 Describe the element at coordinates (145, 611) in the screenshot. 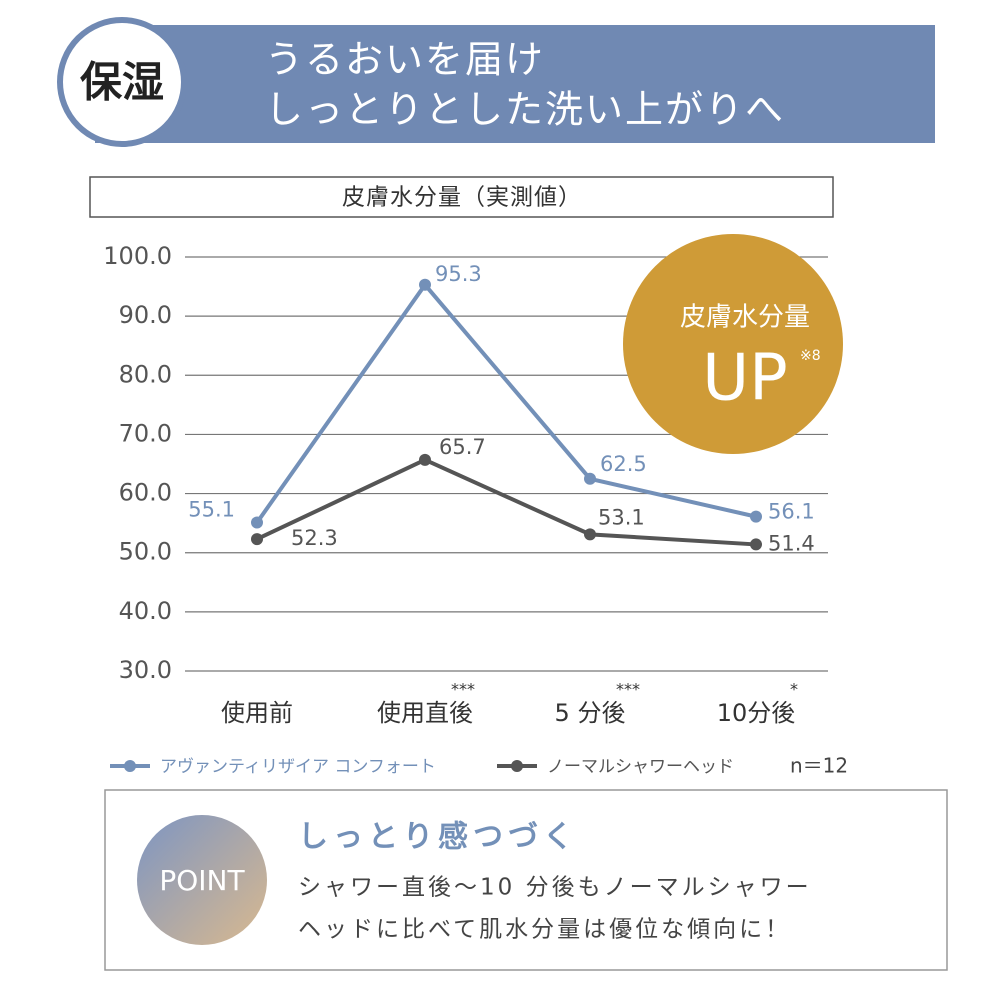

I see `y-tick-label: 40.0` at that location.